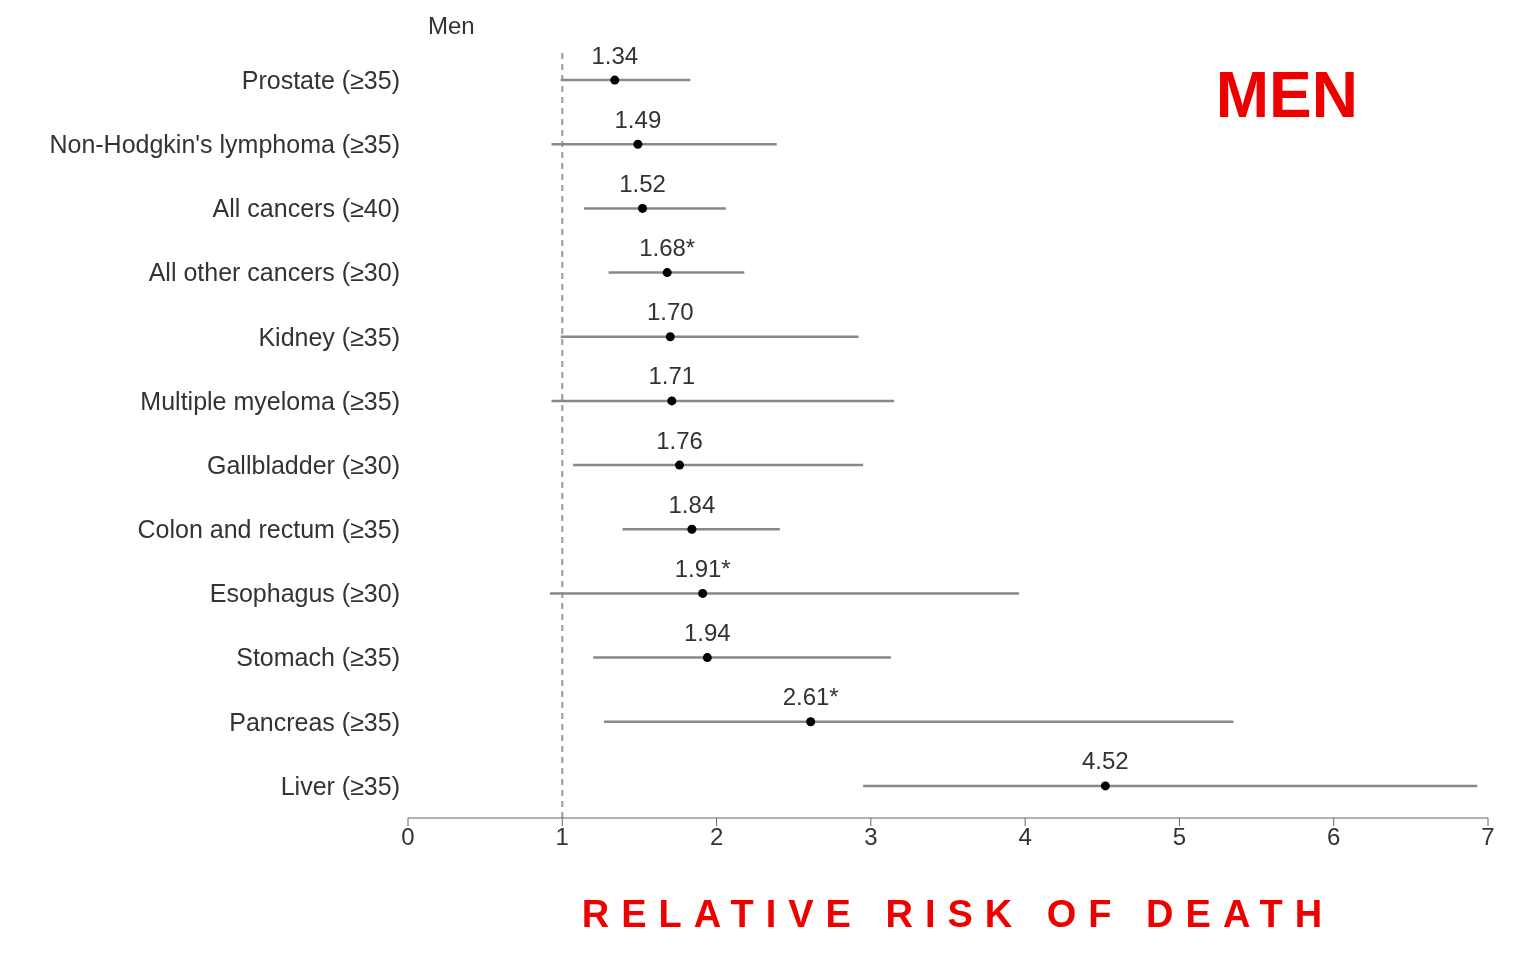 This screenshot has width=1520, height=973. Describe the element at coordinates (274, 272) in the screenshot. I see `y-tick-label: All other cancers (≥30)` at that location.